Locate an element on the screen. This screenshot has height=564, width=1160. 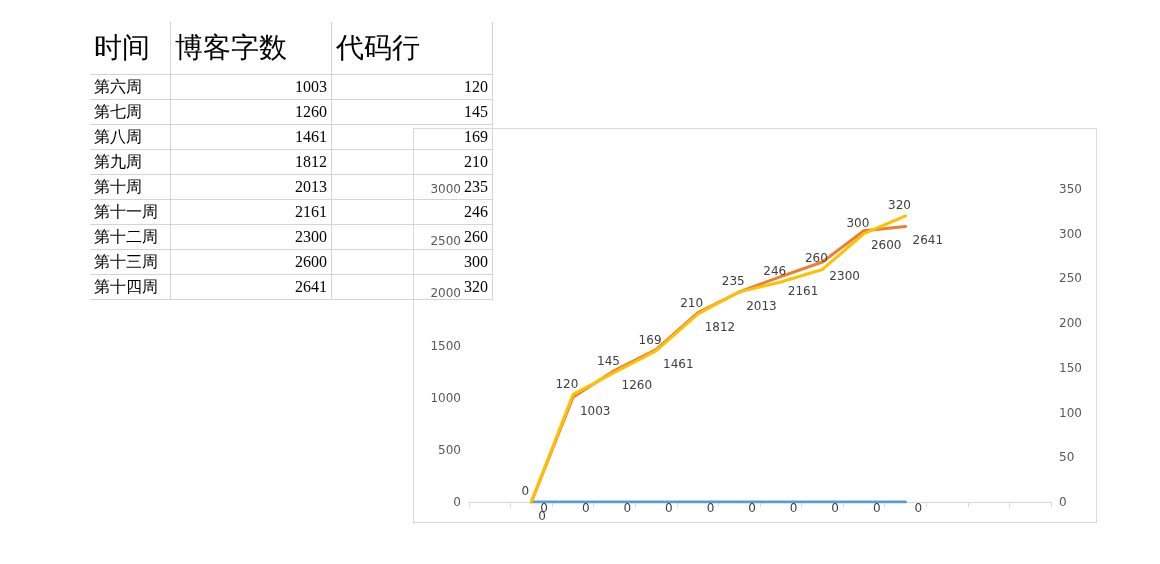
data-label: 1260 is located at coordinates (637, 384).